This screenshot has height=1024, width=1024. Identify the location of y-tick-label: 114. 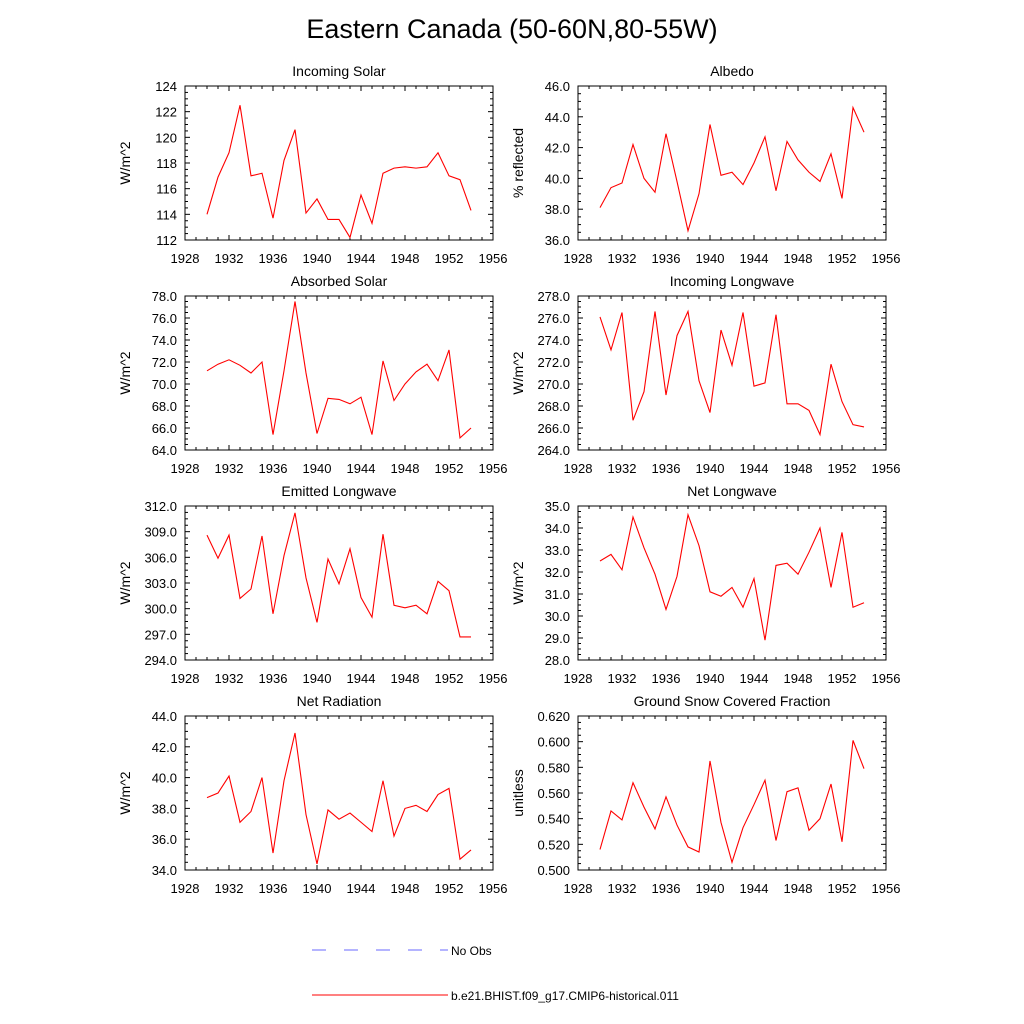
(166, 214).